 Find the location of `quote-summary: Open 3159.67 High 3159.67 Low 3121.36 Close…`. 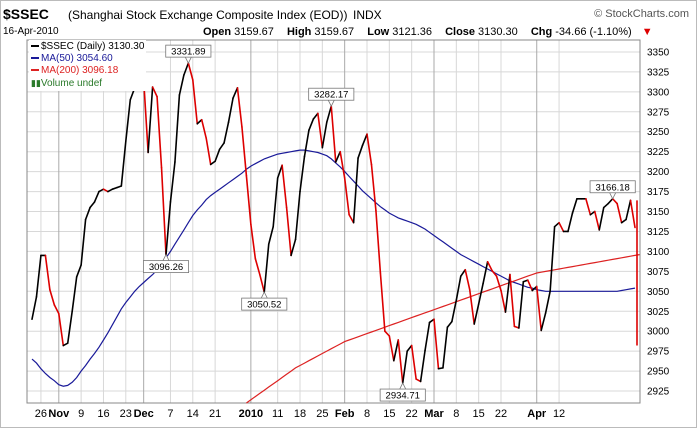

quote-summary: Open 3159.67 High 3159.67 Low 3121.36 Close… is located at coordinates (428, 32).